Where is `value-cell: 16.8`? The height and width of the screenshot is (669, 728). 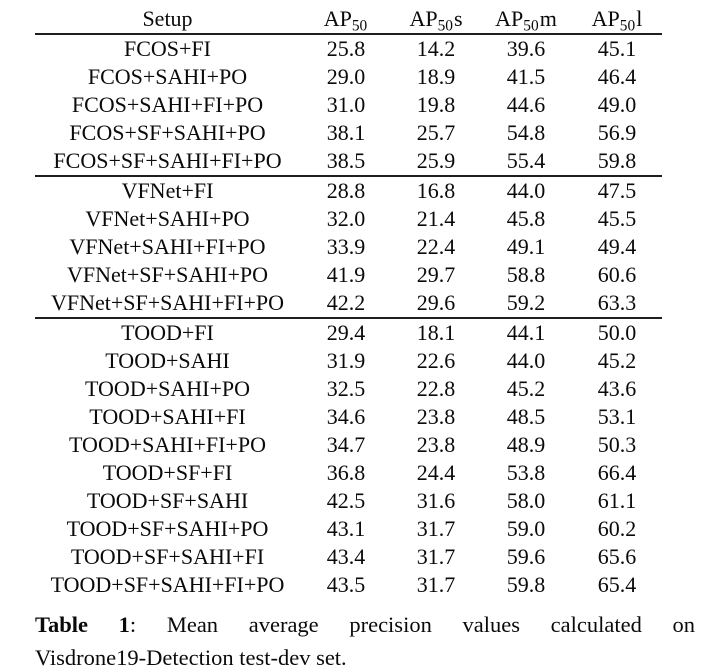
value-cell: 16.8 is located at coordinates (436, 190).